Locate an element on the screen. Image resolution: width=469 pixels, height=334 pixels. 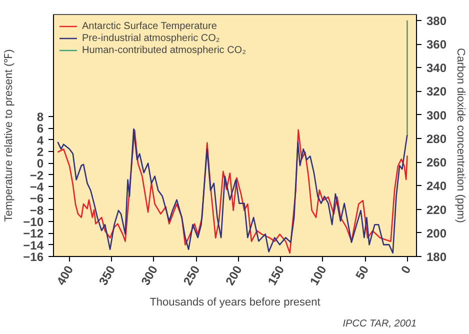
y-tick-label: 4 is located at coordinates (40, 140).